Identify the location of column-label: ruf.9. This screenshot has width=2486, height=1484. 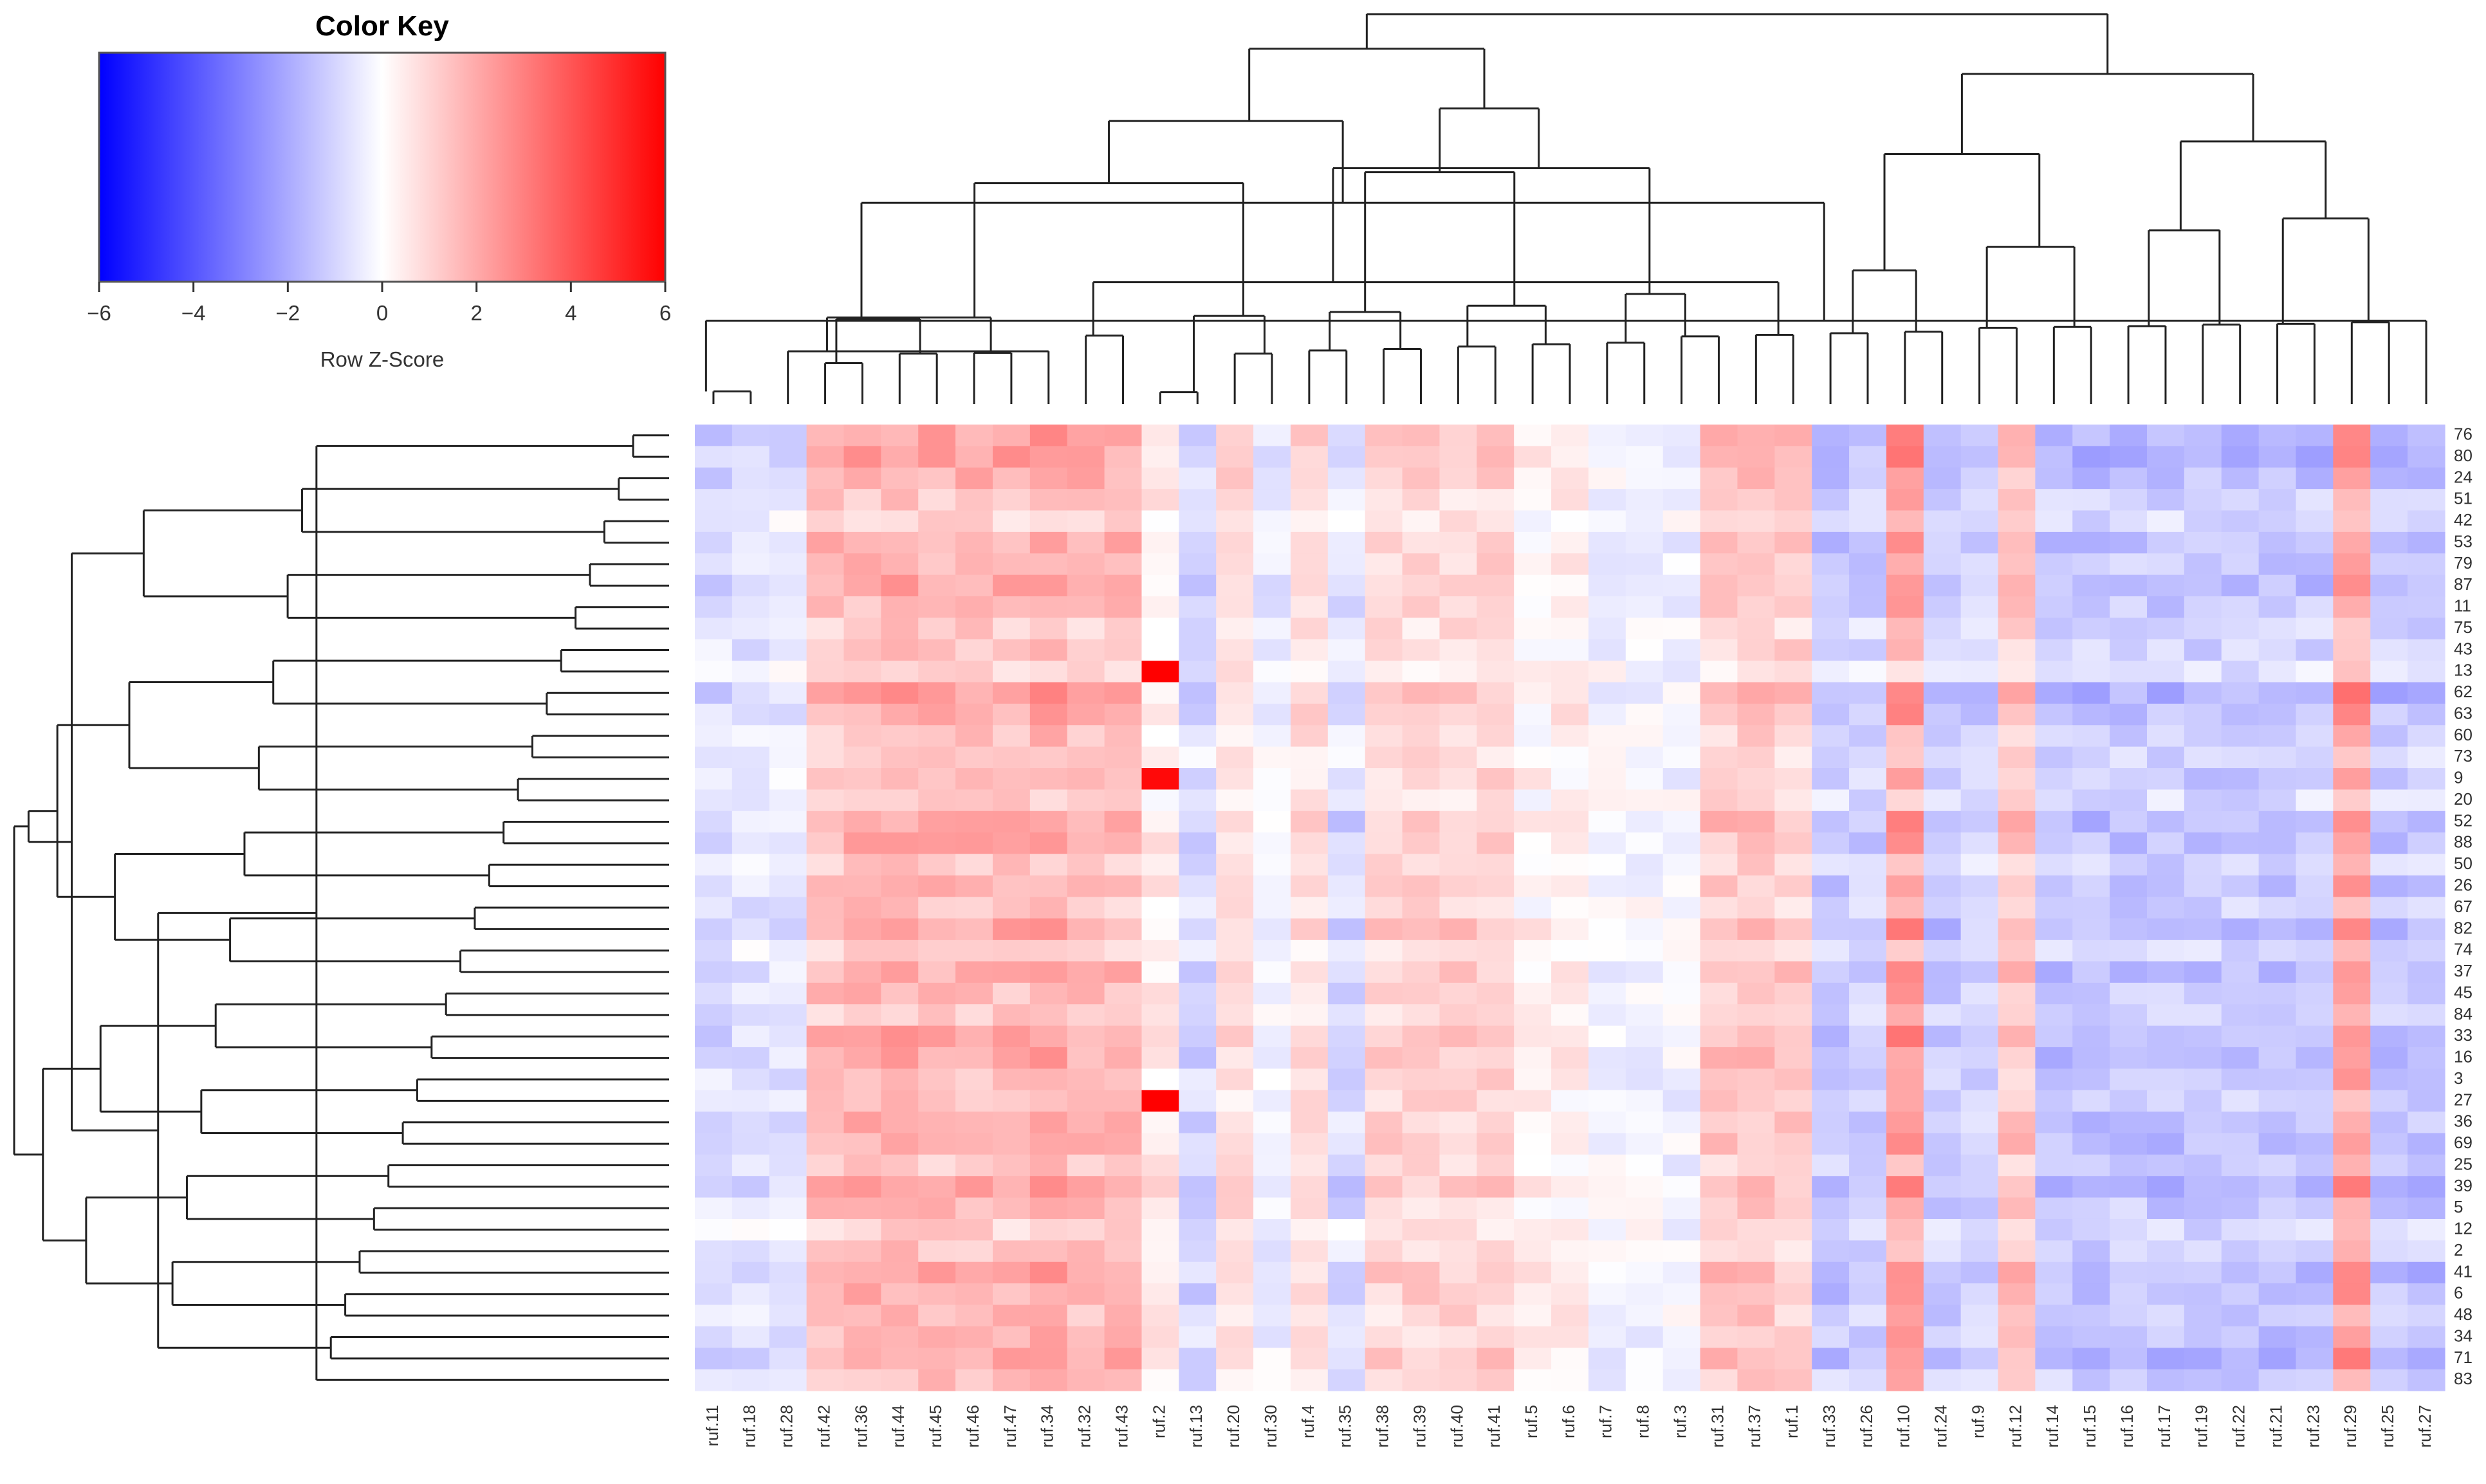
(1977, 1421).